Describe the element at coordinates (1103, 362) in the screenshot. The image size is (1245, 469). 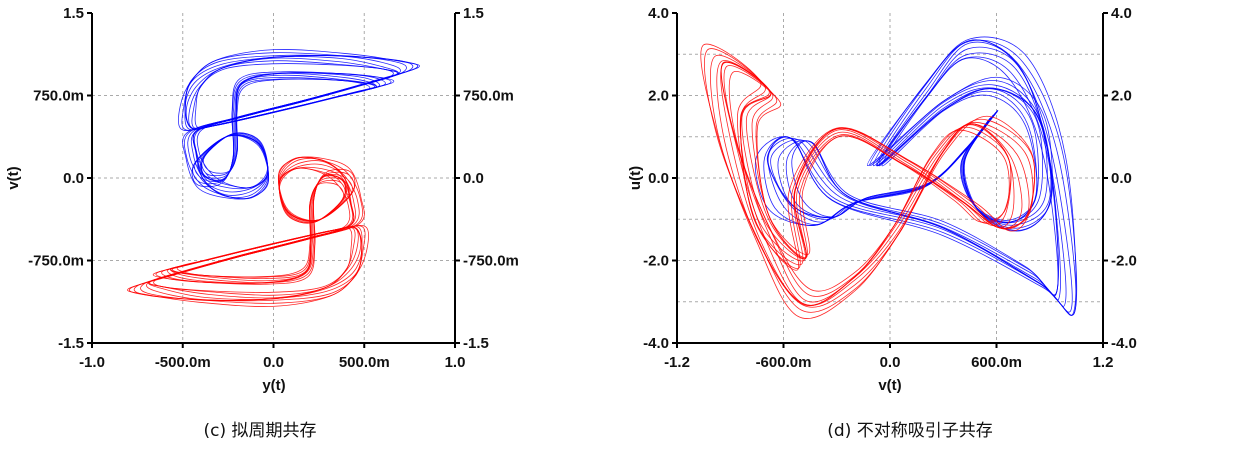
I see `x-tick-label: 1.2` at that location.